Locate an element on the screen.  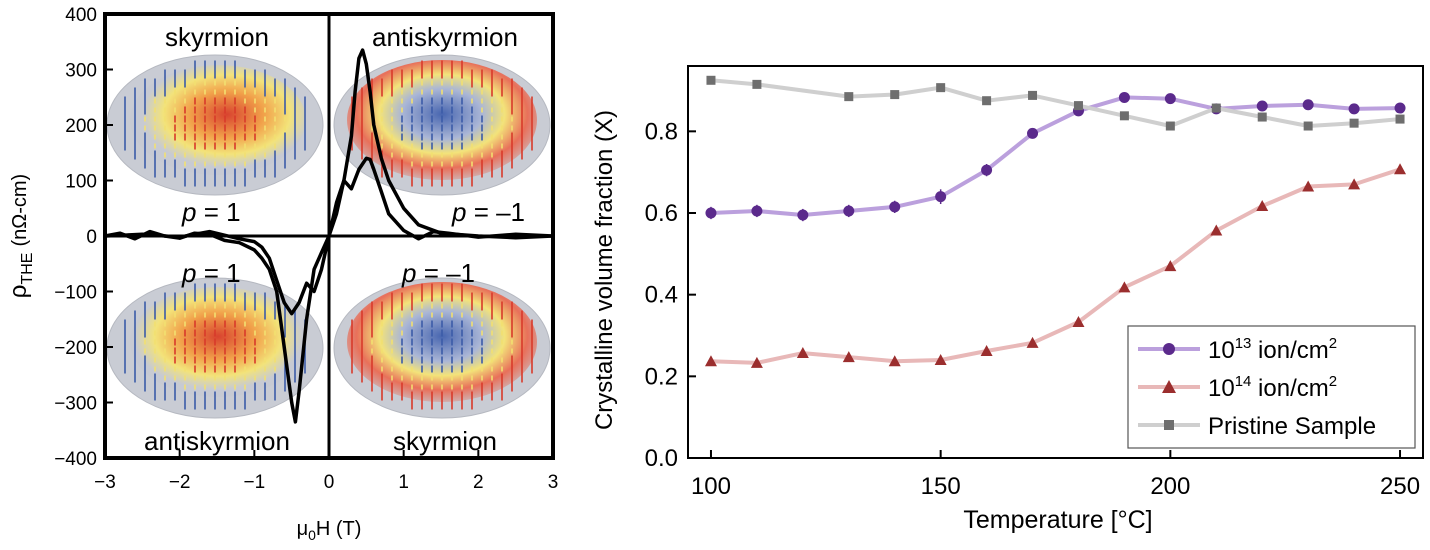
left-y-tick-label: 400 is located at coordinates (81, 15).